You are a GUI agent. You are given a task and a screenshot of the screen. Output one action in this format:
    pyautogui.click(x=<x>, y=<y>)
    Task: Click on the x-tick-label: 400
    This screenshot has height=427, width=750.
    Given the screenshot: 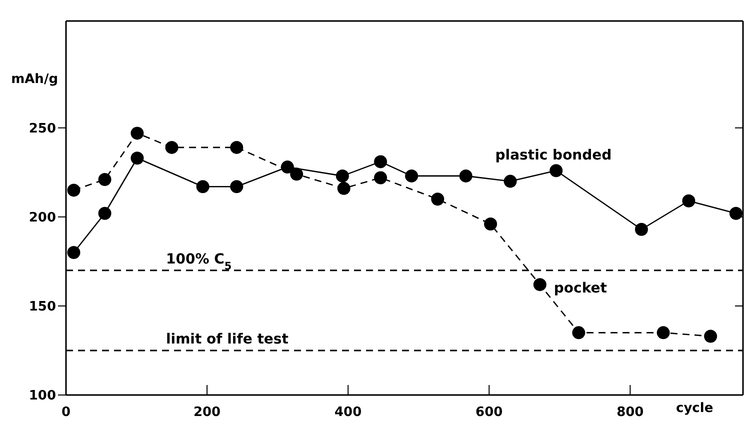 What is the action you would take?
    pyautogui.click(x=348, y=412)
    